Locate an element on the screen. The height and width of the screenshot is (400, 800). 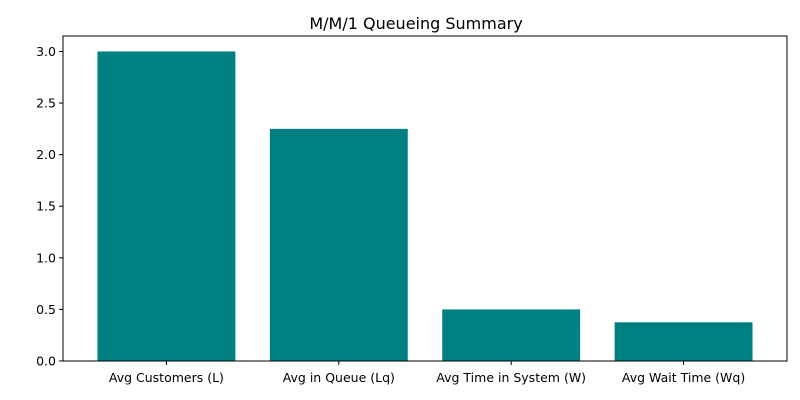
y-tick-label: 3.0 is located at coordinates (46, 51).